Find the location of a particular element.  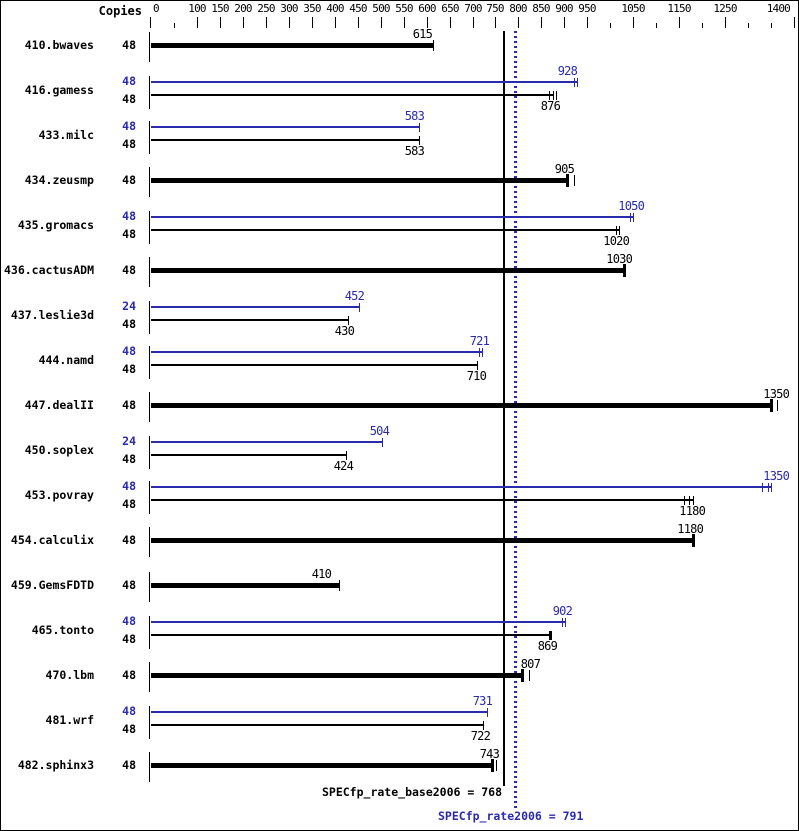

benchmark-name: 481.wrf is located at coordinates (69, 720).